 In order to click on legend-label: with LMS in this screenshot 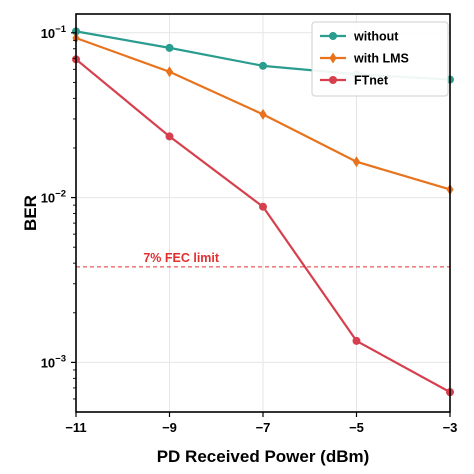, I will do `click(381, 59)`.